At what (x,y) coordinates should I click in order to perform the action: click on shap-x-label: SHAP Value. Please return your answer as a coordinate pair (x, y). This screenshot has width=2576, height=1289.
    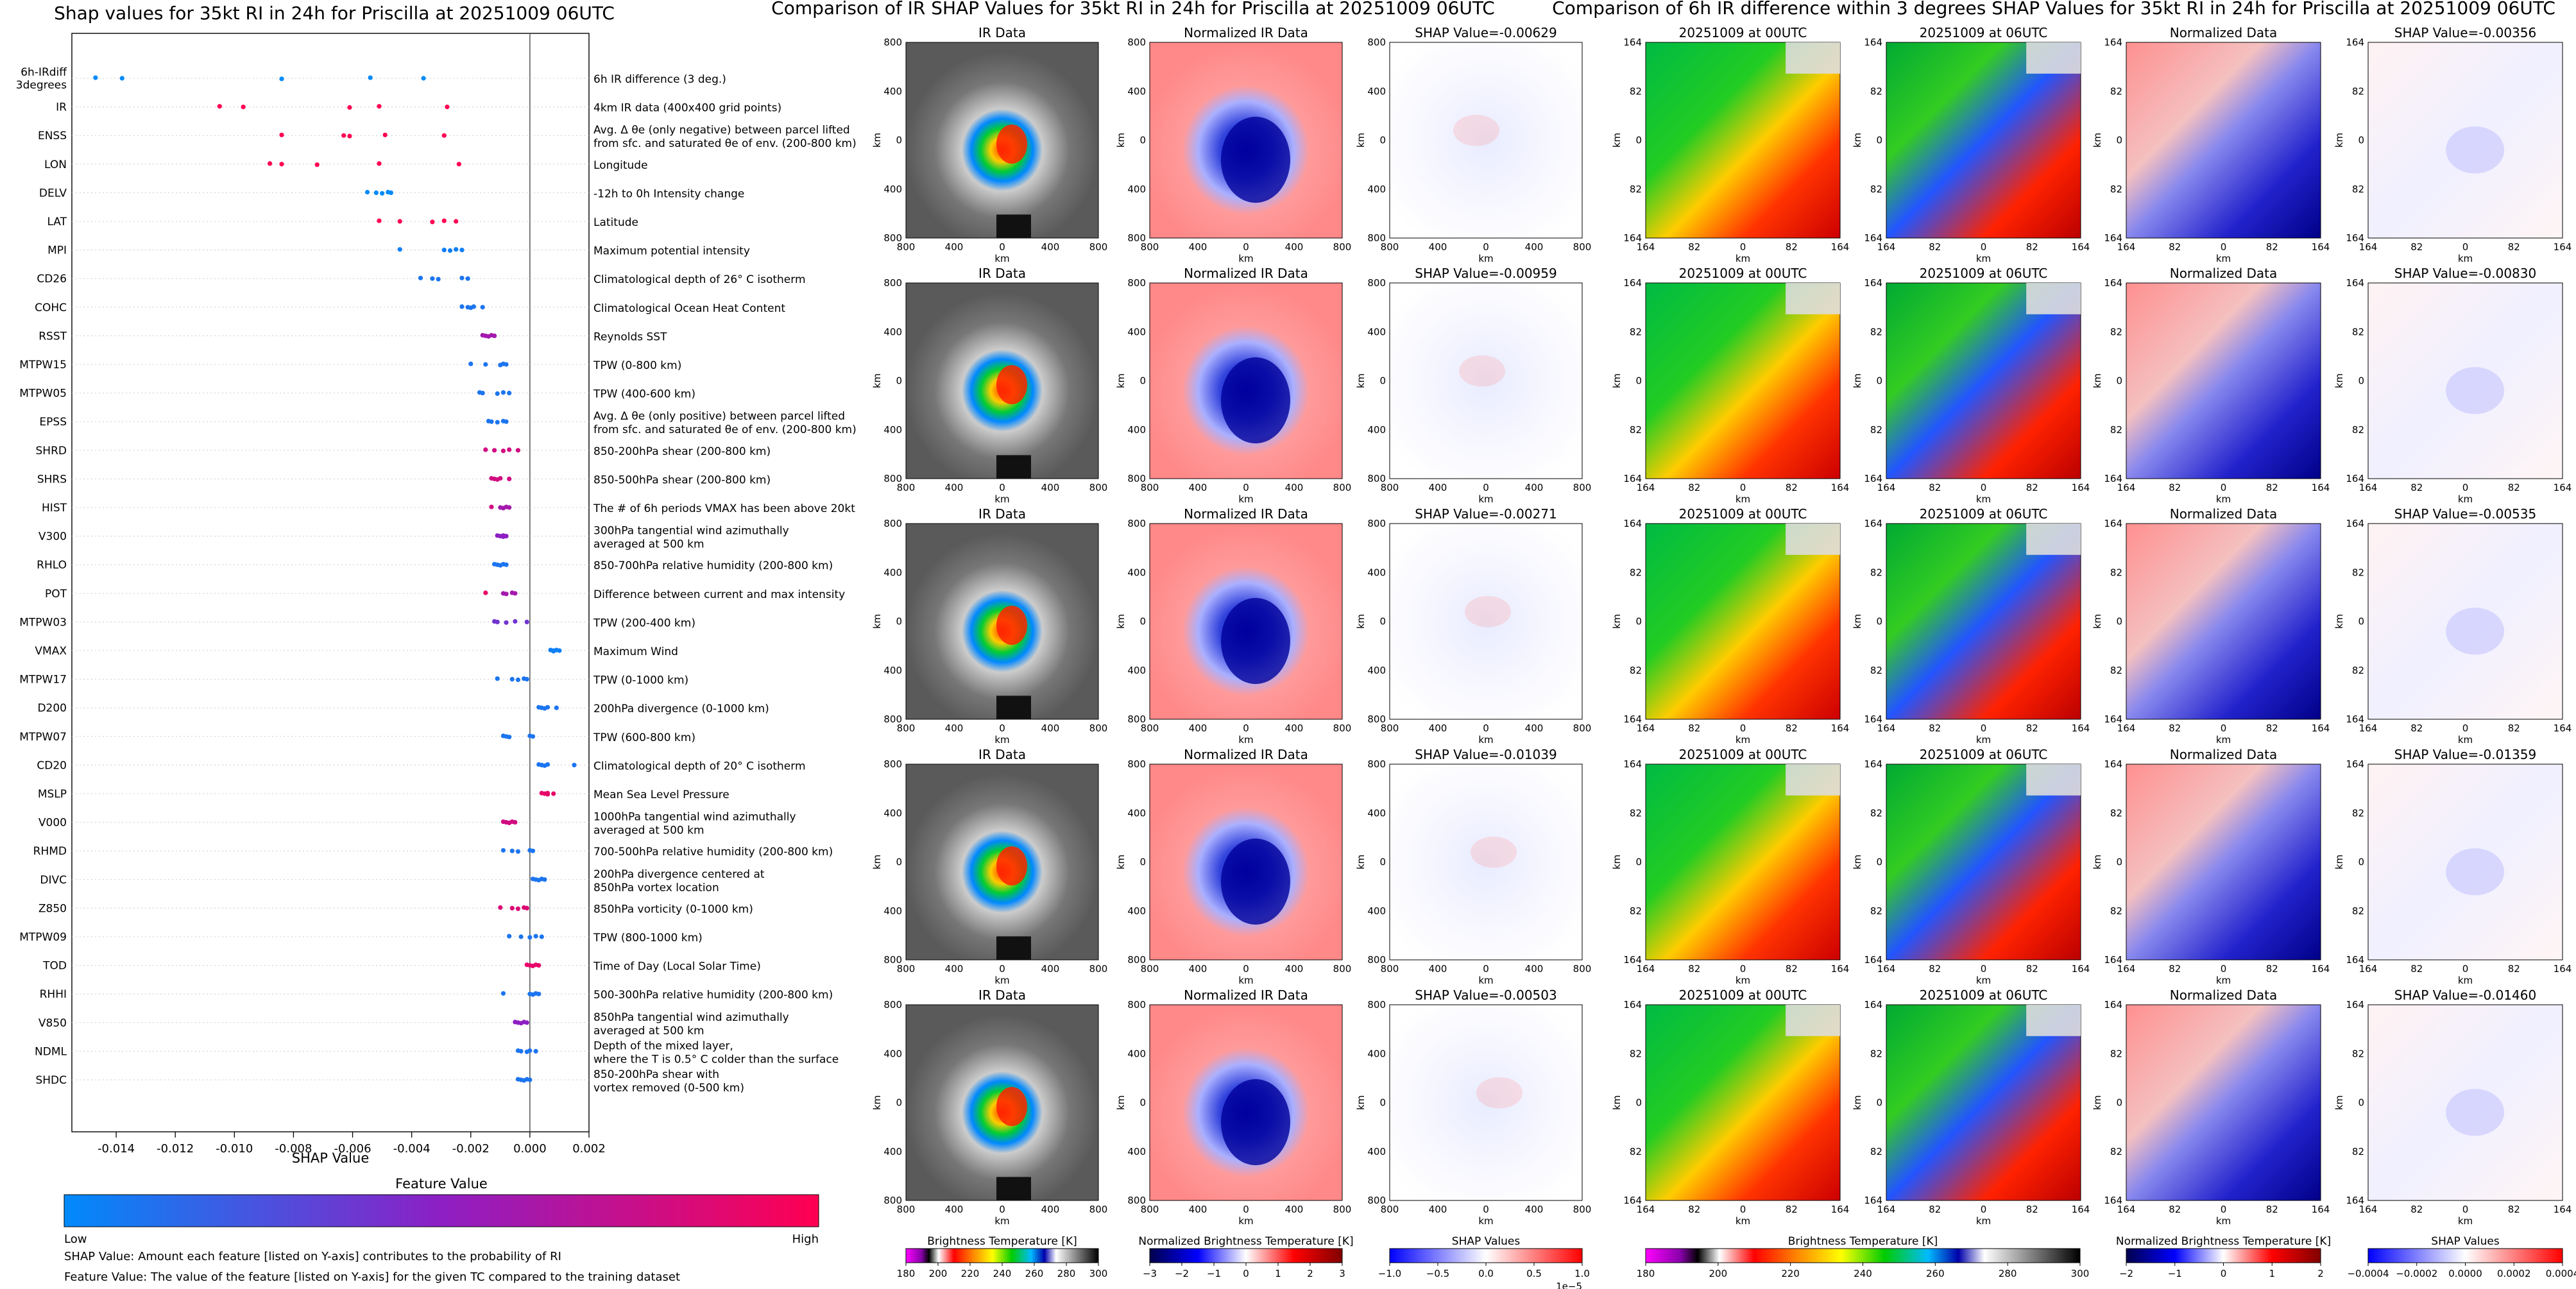
    Looking at the image, I should click on (331, 1158).